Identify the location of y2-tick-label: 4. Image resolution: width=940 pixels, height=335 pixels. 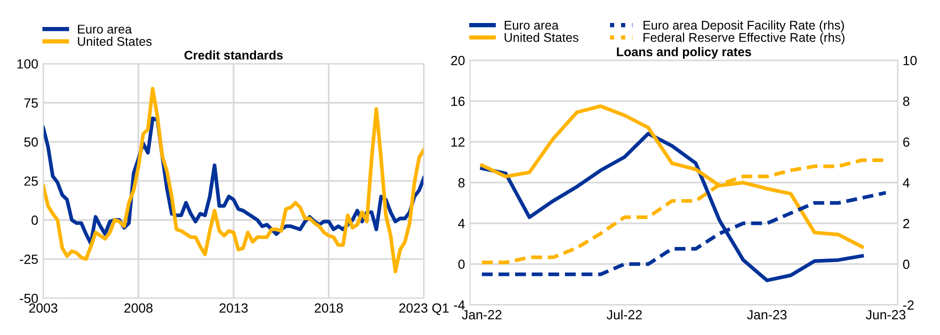
(906, 183).